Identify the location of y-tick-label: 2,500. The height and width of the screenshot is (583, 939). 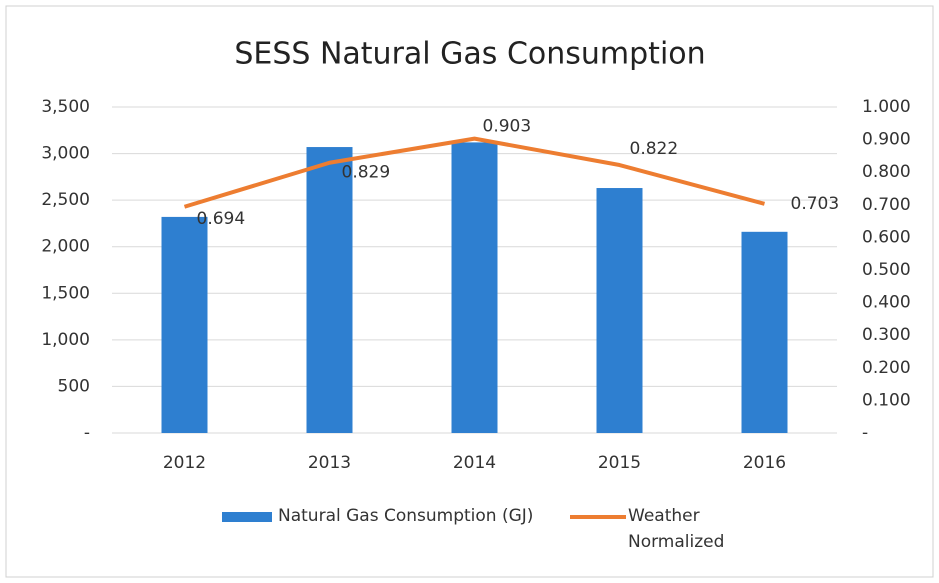
(65, 200).